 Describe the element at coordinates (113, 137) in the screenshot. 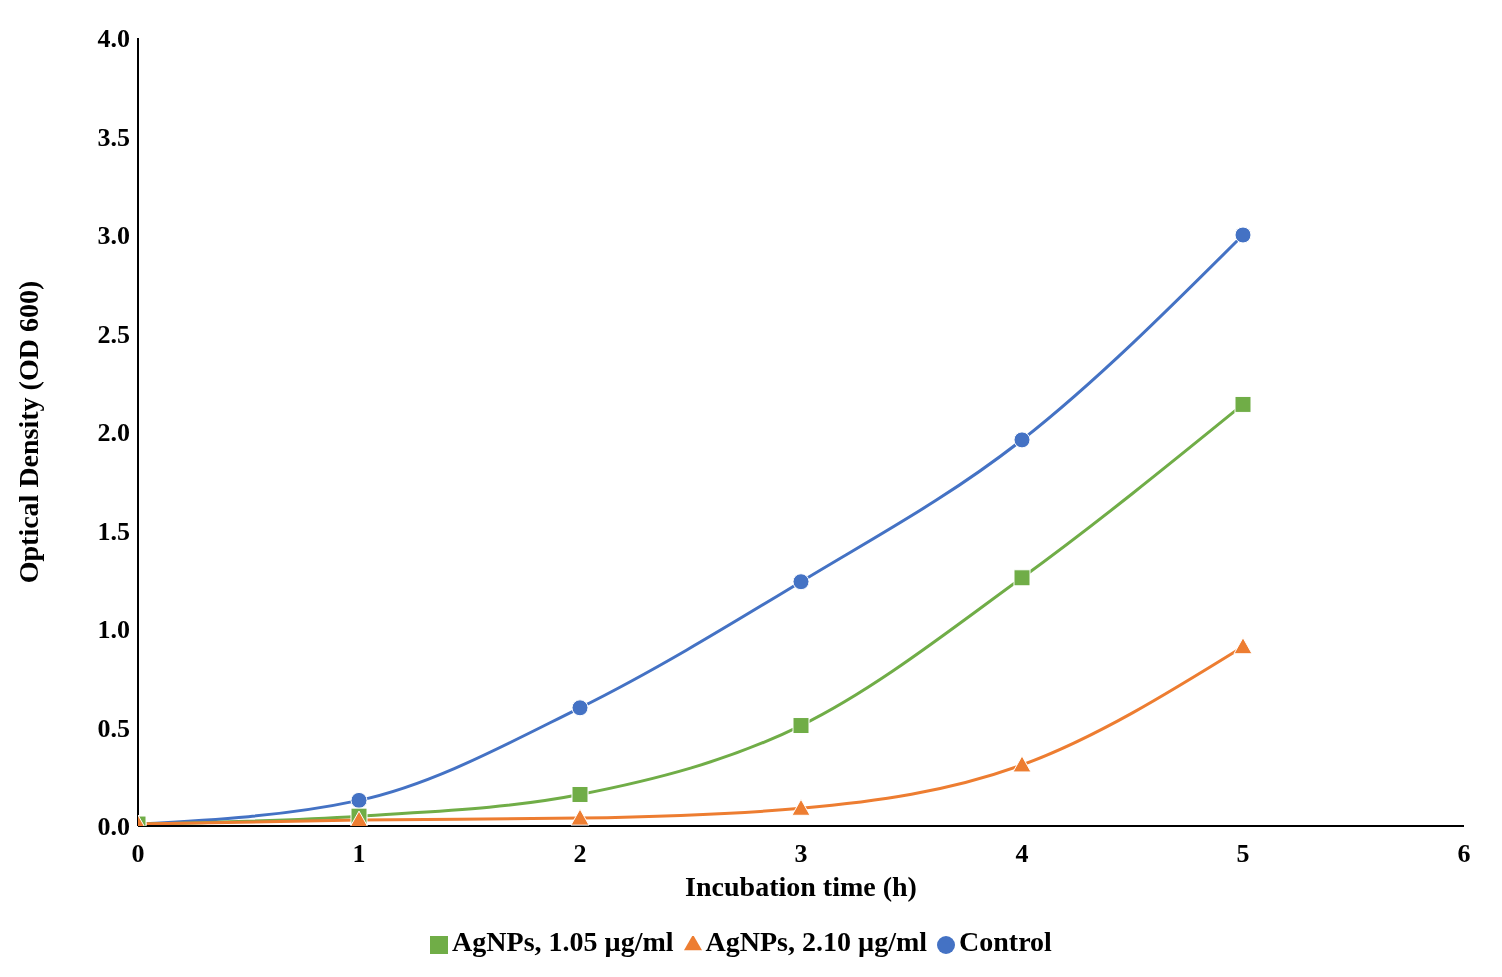

I see `y-tick-label: 3.5` at that location.